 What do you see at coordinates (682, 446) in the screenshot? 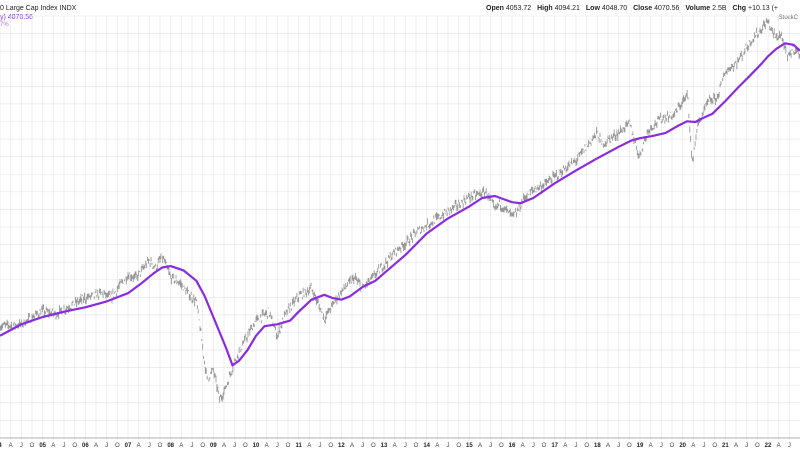
I see `x-tick-label: 20` at bounding box center [682, 446].